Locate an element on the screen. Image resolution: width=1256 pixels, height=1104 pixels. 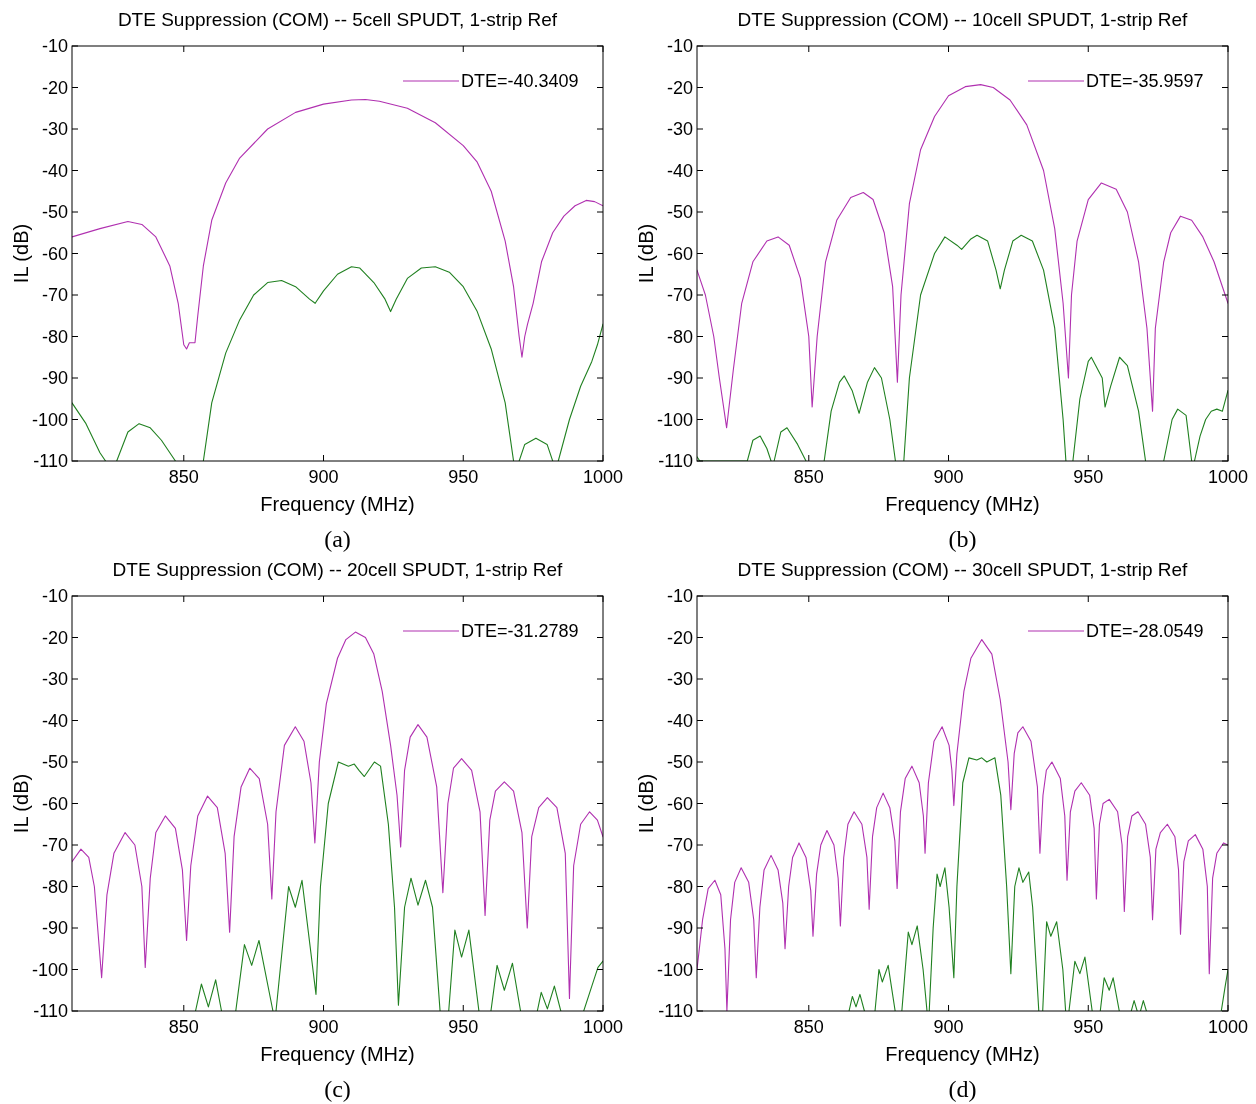
text: (d) is located at coordinates (962, 1089).